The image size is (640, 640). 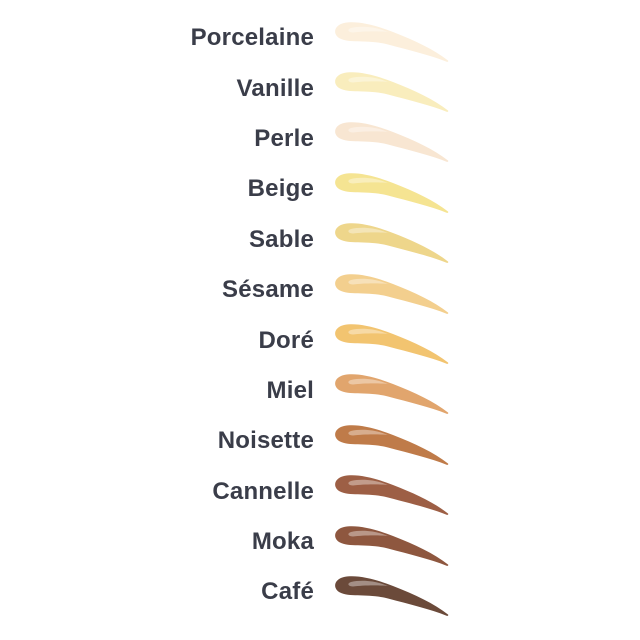 I want to click on shade-label: Perle, so click(x=284, y=138).